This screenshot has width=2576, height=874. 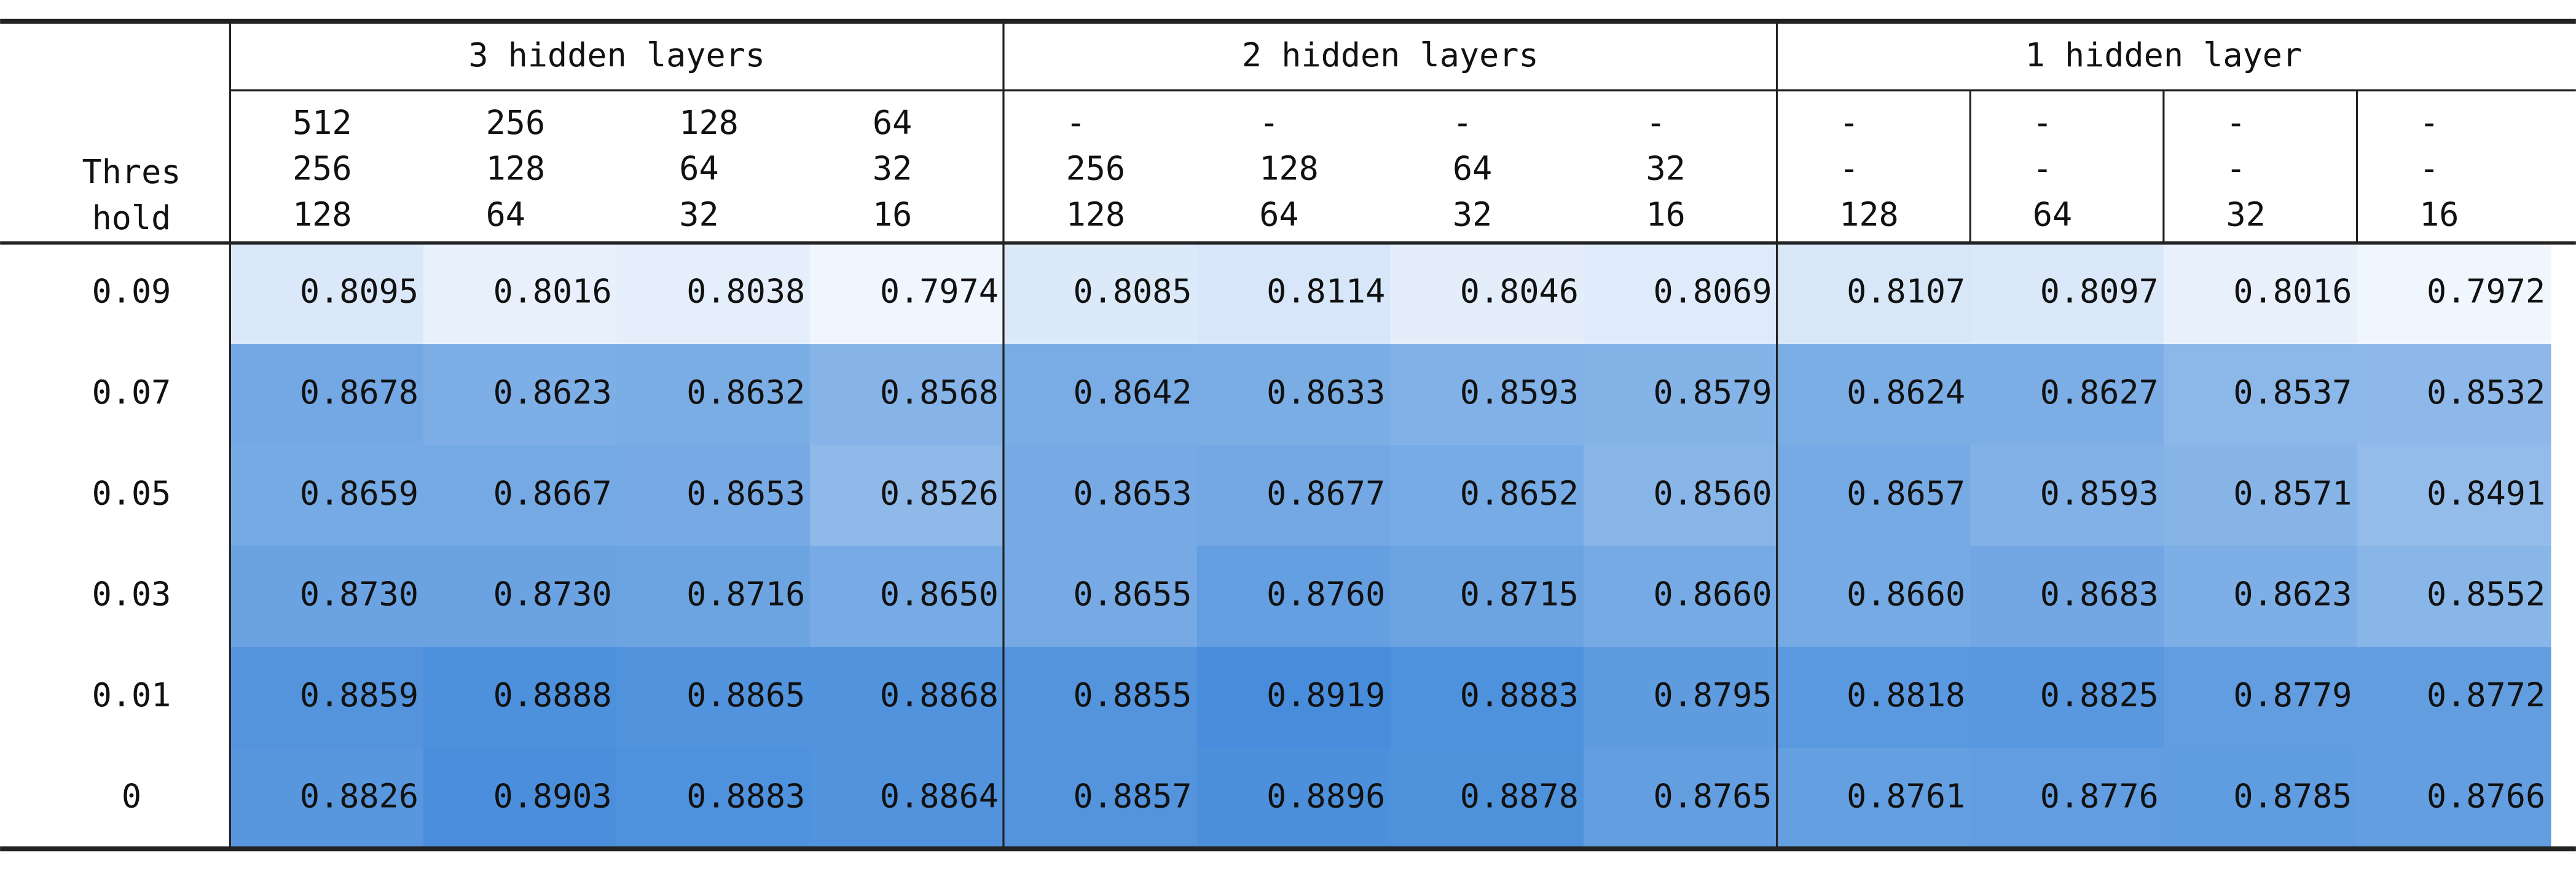 I want to click on cell-value: 0.8883, so click(x=745, y=796).